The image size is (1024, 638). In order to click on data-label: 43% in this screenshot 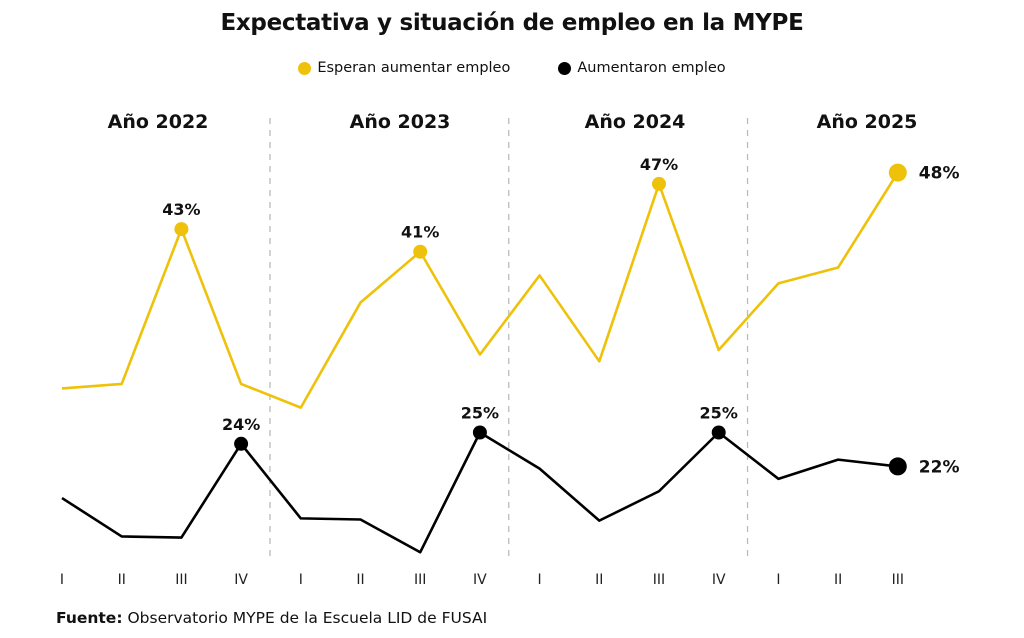, I will do `click(181, 209)`.